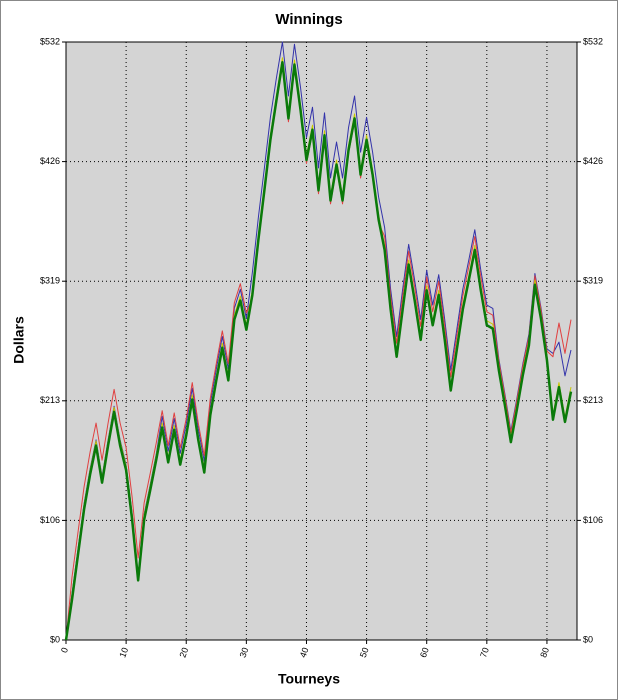 The image size is (618, 700). I want to click on chart-title: Winnings, so click(308, 19).